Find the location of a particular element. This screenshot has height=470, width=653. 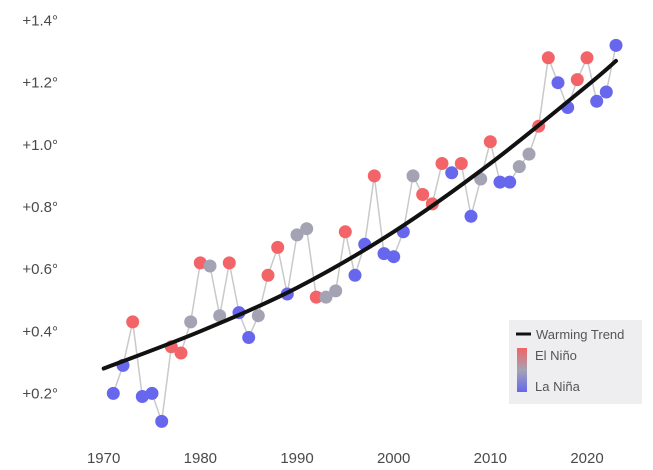

legend-el-nino-label: El Niño is located at coordinates (556, 355).